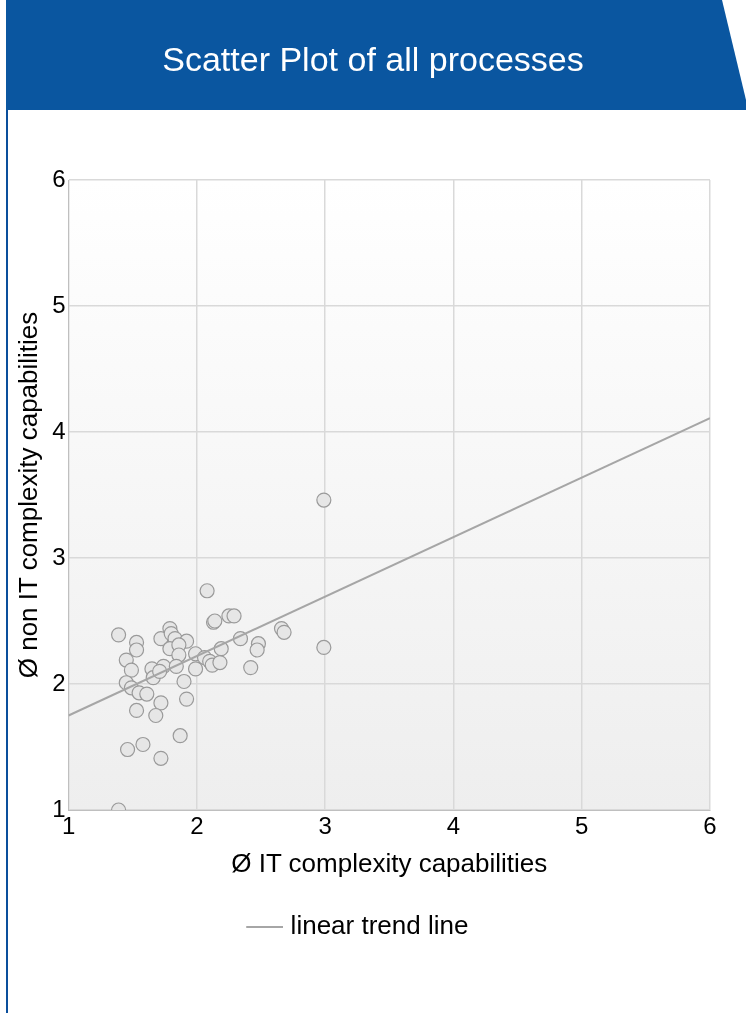  What do you see at coordinates (59, 178) in the screenshot?
I see `y-tick-label: 6` at bounding box center [59, 178].